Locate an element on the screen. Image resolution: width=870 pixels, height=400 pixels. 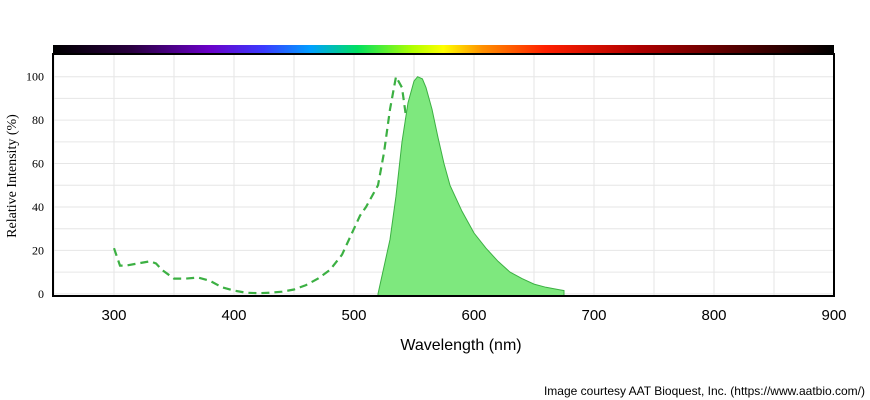
x-tick-label: 500 is located at coordinates (353, 315).